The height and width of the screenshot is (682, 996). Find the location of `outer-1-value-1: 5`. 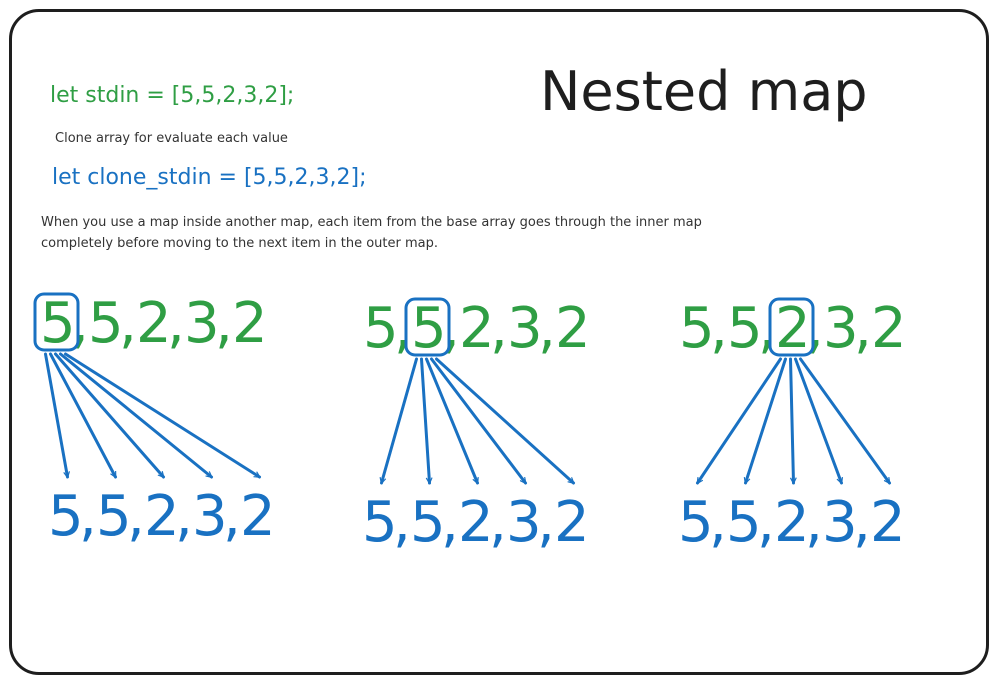

outer-1-value-1: 5 is located at coordinates (106, 323).